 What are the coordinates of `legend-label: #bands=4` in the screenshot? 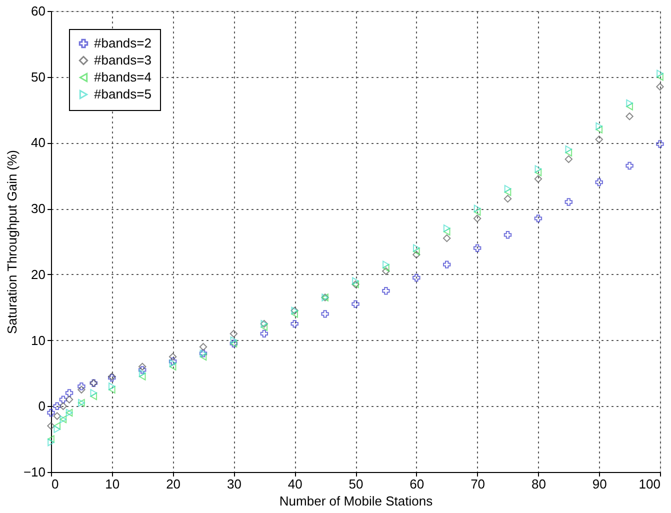 It's located at (123, 77).